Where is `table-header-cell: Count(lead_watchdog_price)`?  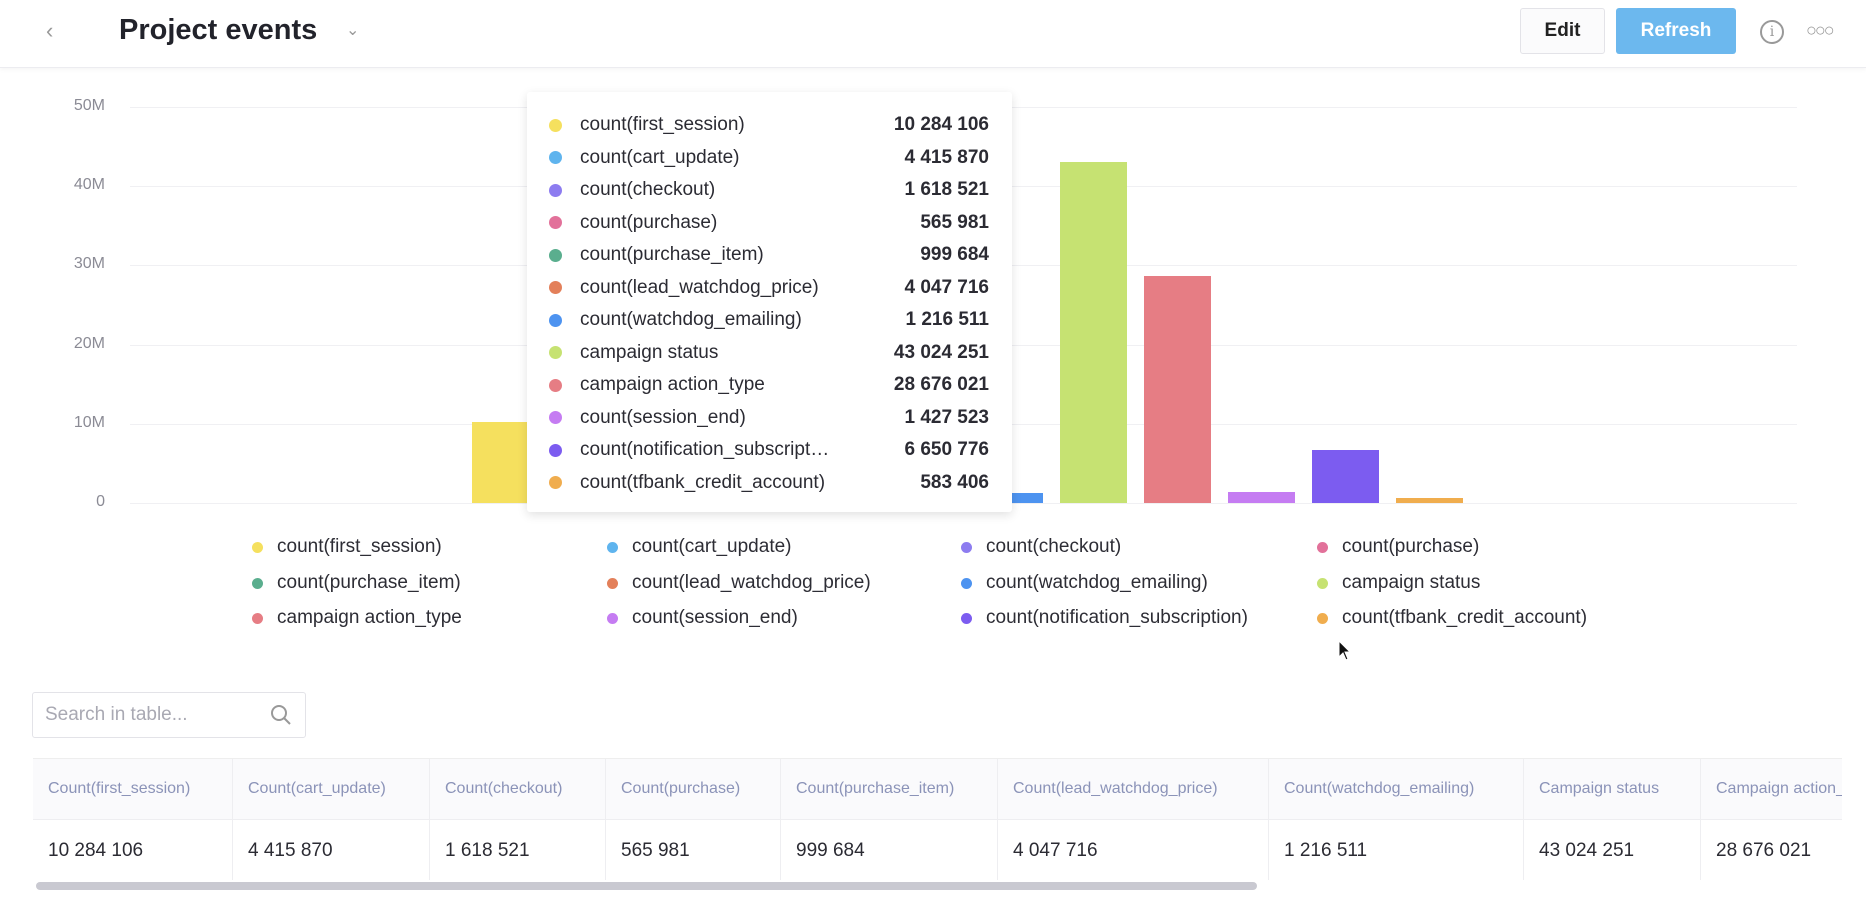
table-header-cell: Count(lead_watchdog_price) is located at coordinates (1133, 789).